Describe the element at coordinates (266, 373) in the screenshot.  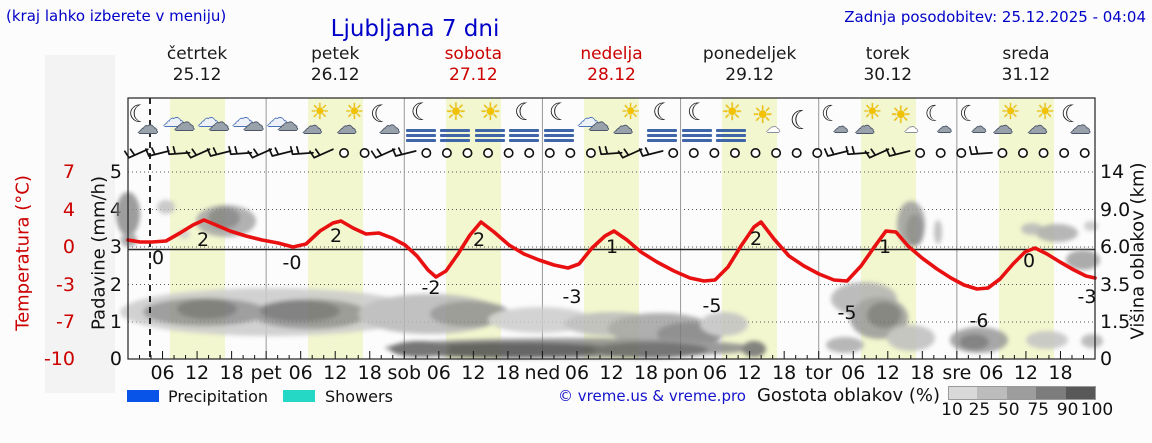
I see `time-tick-label: pet` at that location.